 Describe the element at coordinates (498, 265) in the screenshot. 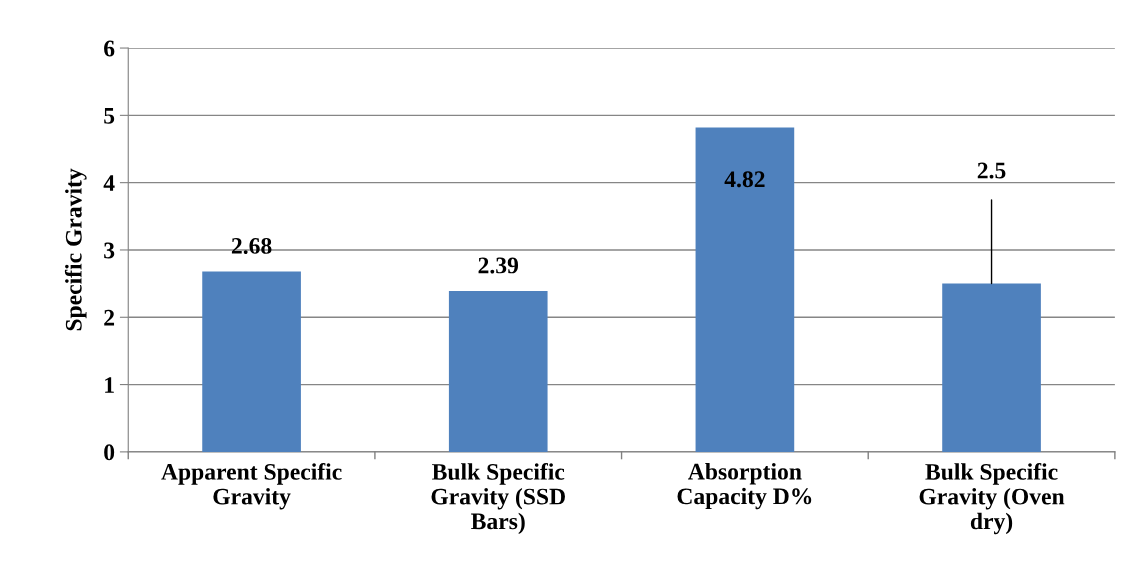

I see `data-label: 2.39` at that location.